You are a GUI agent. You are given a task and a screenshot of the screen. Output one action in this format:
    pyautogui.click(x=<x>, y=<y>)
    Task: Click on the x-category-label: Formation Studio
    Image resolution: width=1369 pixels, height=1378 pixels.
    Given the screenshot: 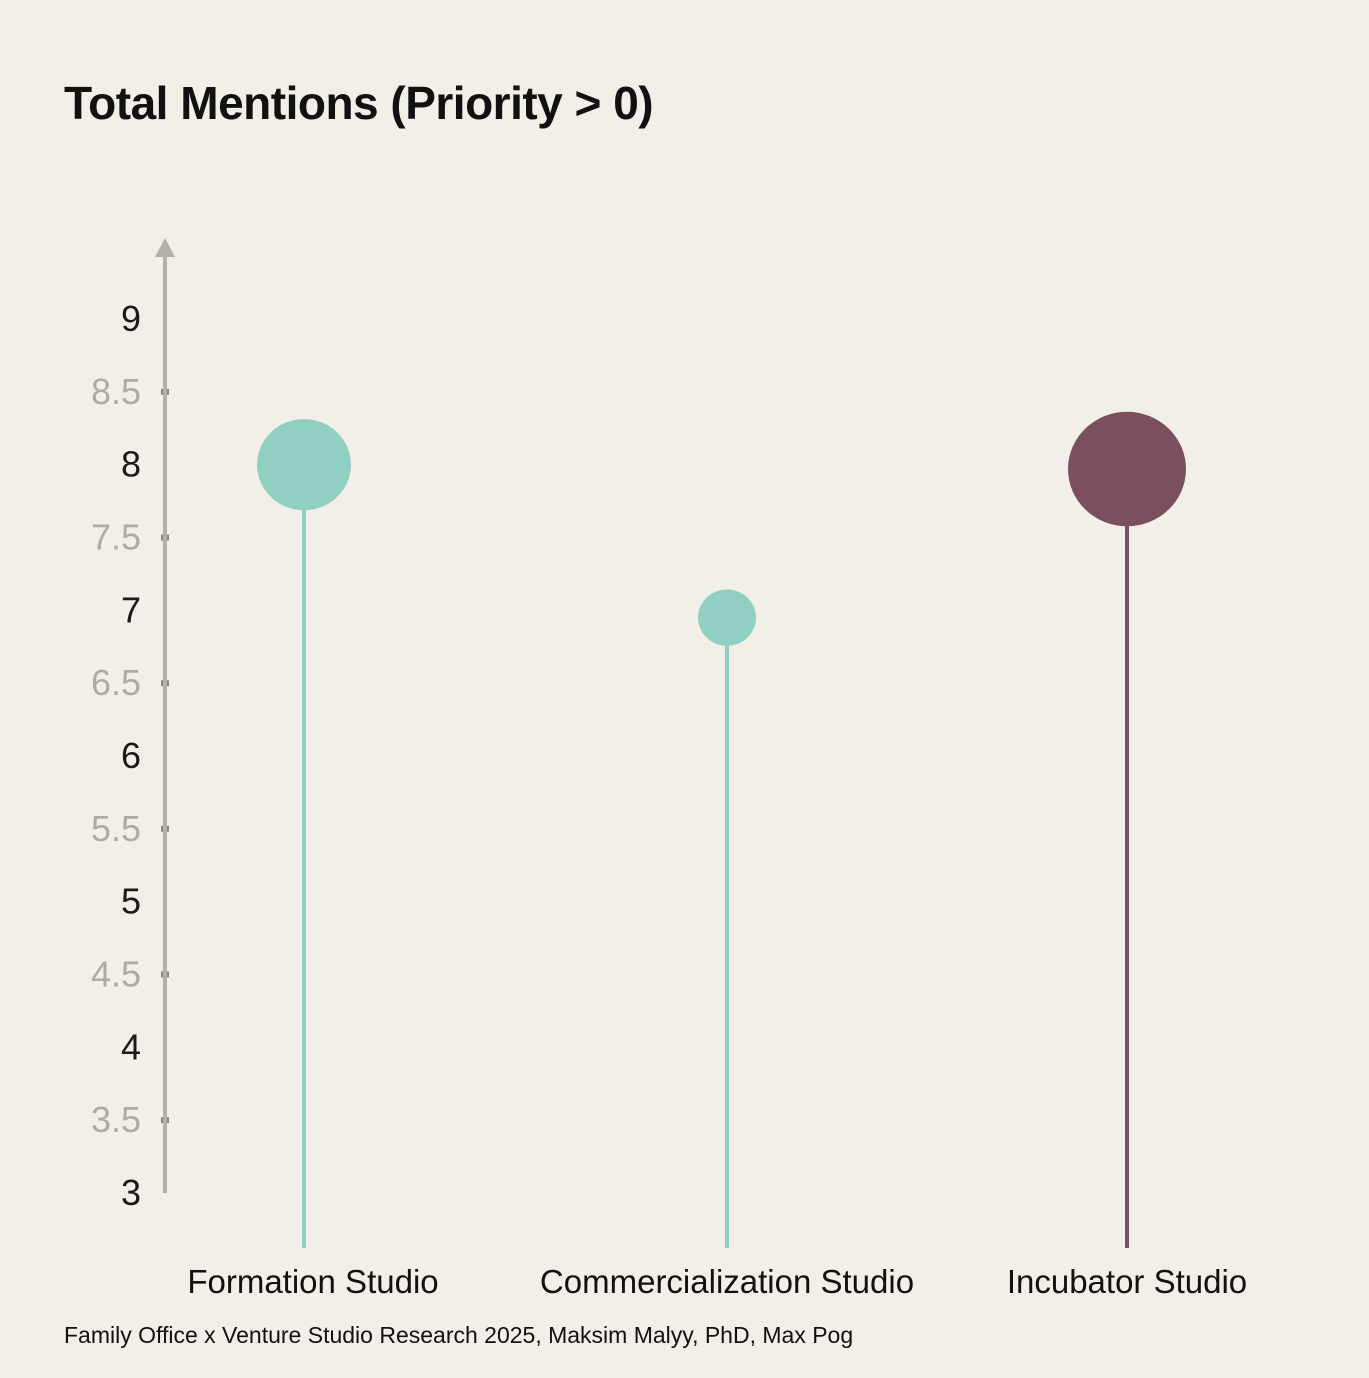 What is the action you would take?
    pyautogui.click(x=312, y=1281)
    